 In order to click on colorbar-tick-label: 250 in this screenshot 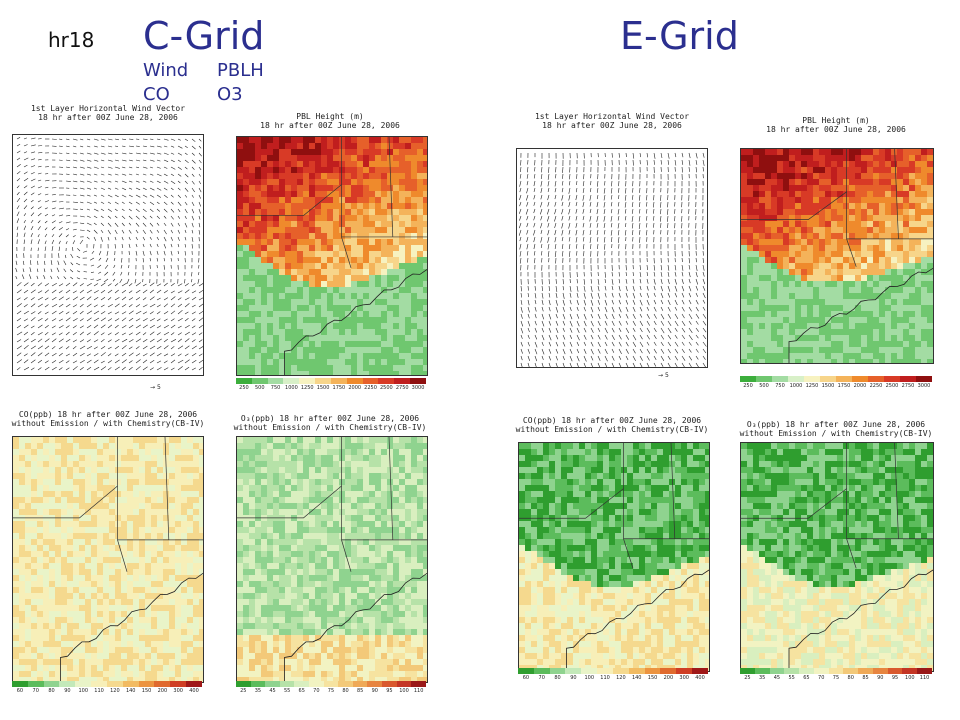, I will do `click(244, 388)`.